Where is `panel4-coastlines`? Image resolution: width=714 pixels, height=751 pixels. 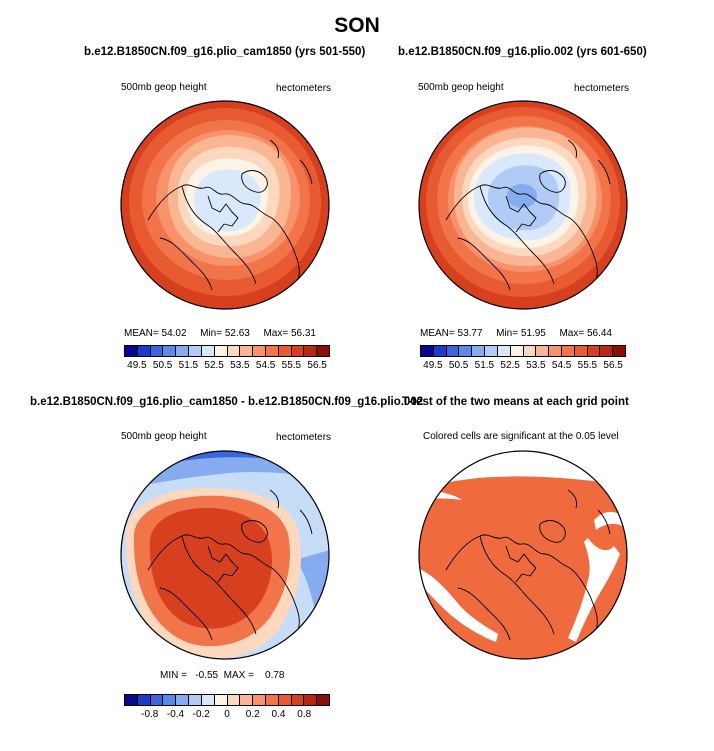 panel4-coastlines is located at coordinates (528, 565).